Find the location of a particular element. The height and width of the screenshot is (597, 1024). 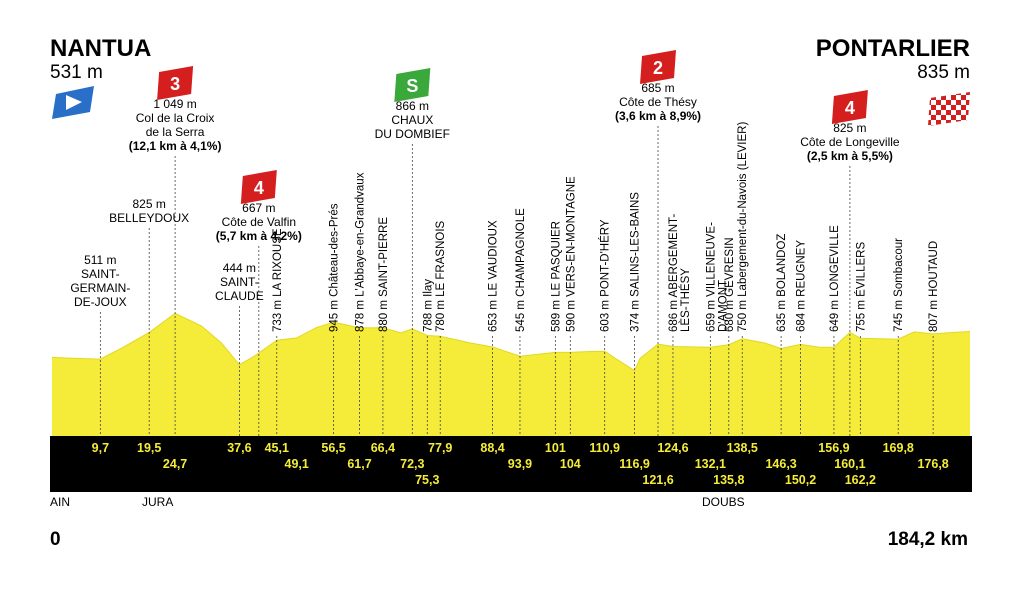

place-label: BELLEYDOUX is located at coordinates (149, 218).